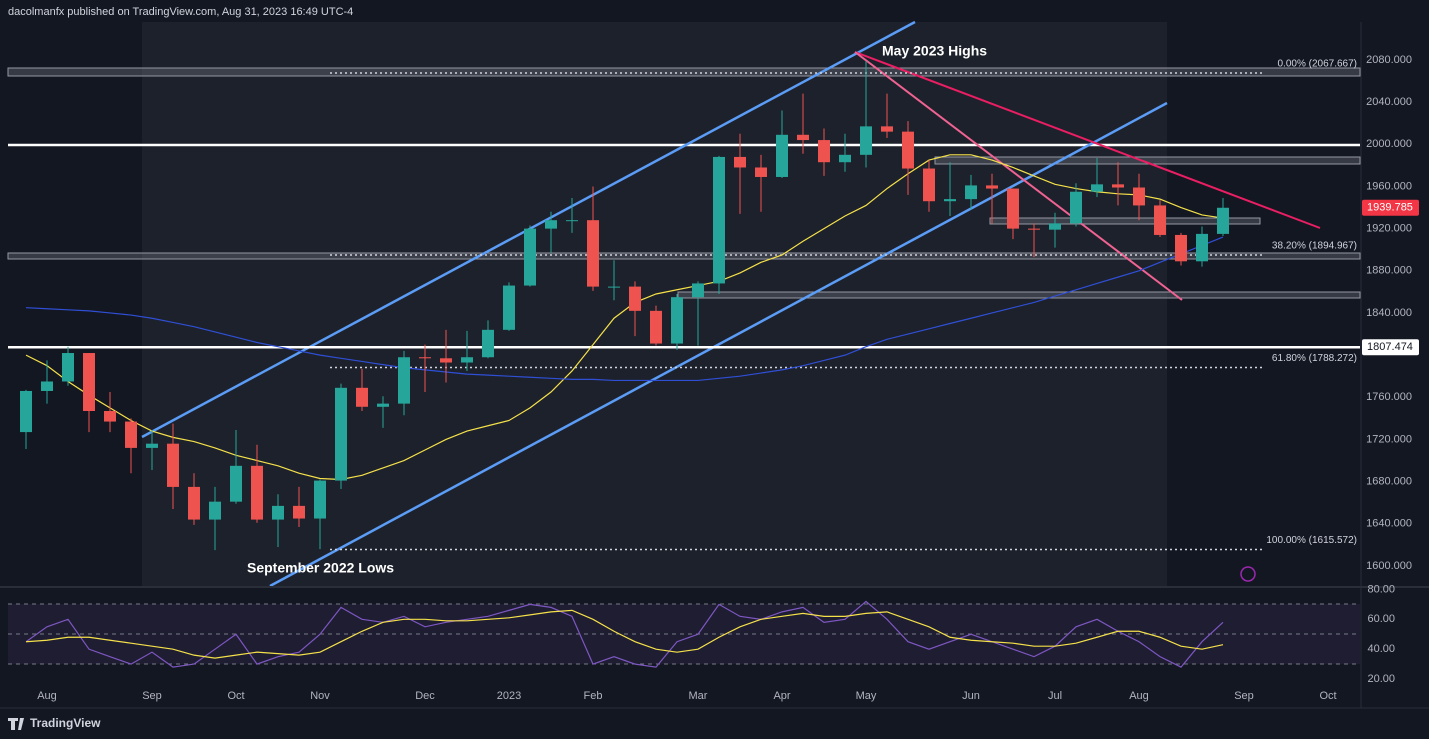 This screenshot has height=739, width=1429. I want to click on x-tick-label: Mar, so click(698, 696).